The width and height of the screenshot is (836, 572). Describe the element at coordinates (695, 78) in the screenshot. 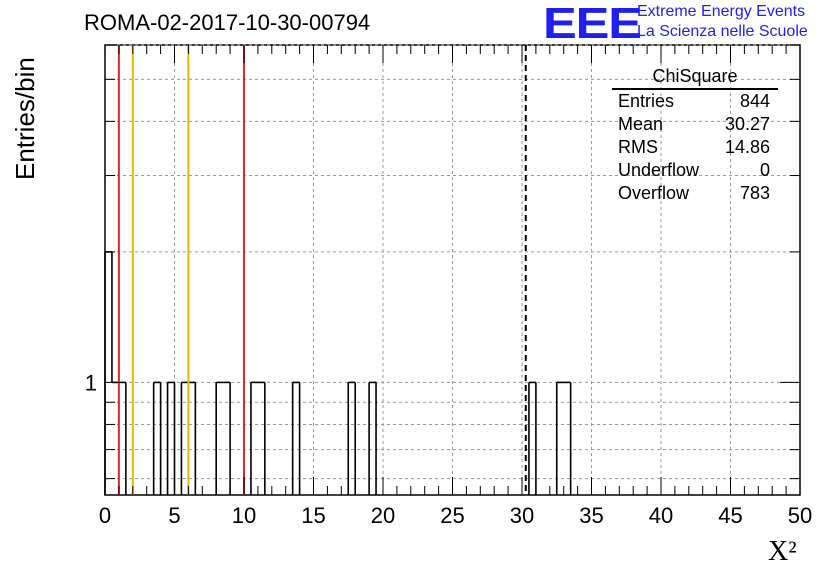

I see `stats-title: ChiSquare` at that location.